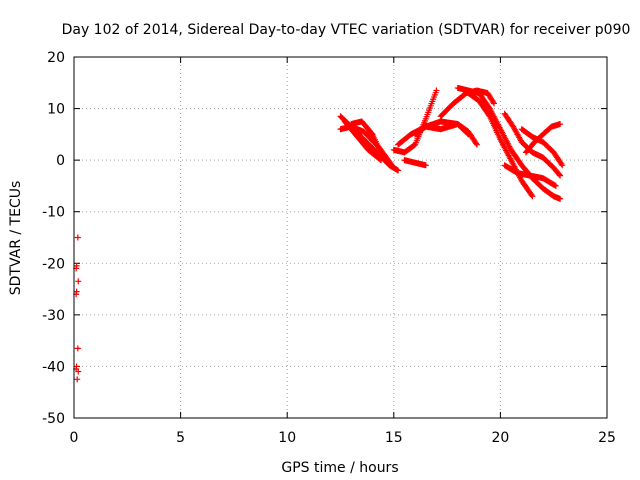 This screenshot has height=480, width=640. What do you see at coordinates (53, 264) in the screenshot?
I see `y-tick-label: -20` at bounding box center [53, 264].